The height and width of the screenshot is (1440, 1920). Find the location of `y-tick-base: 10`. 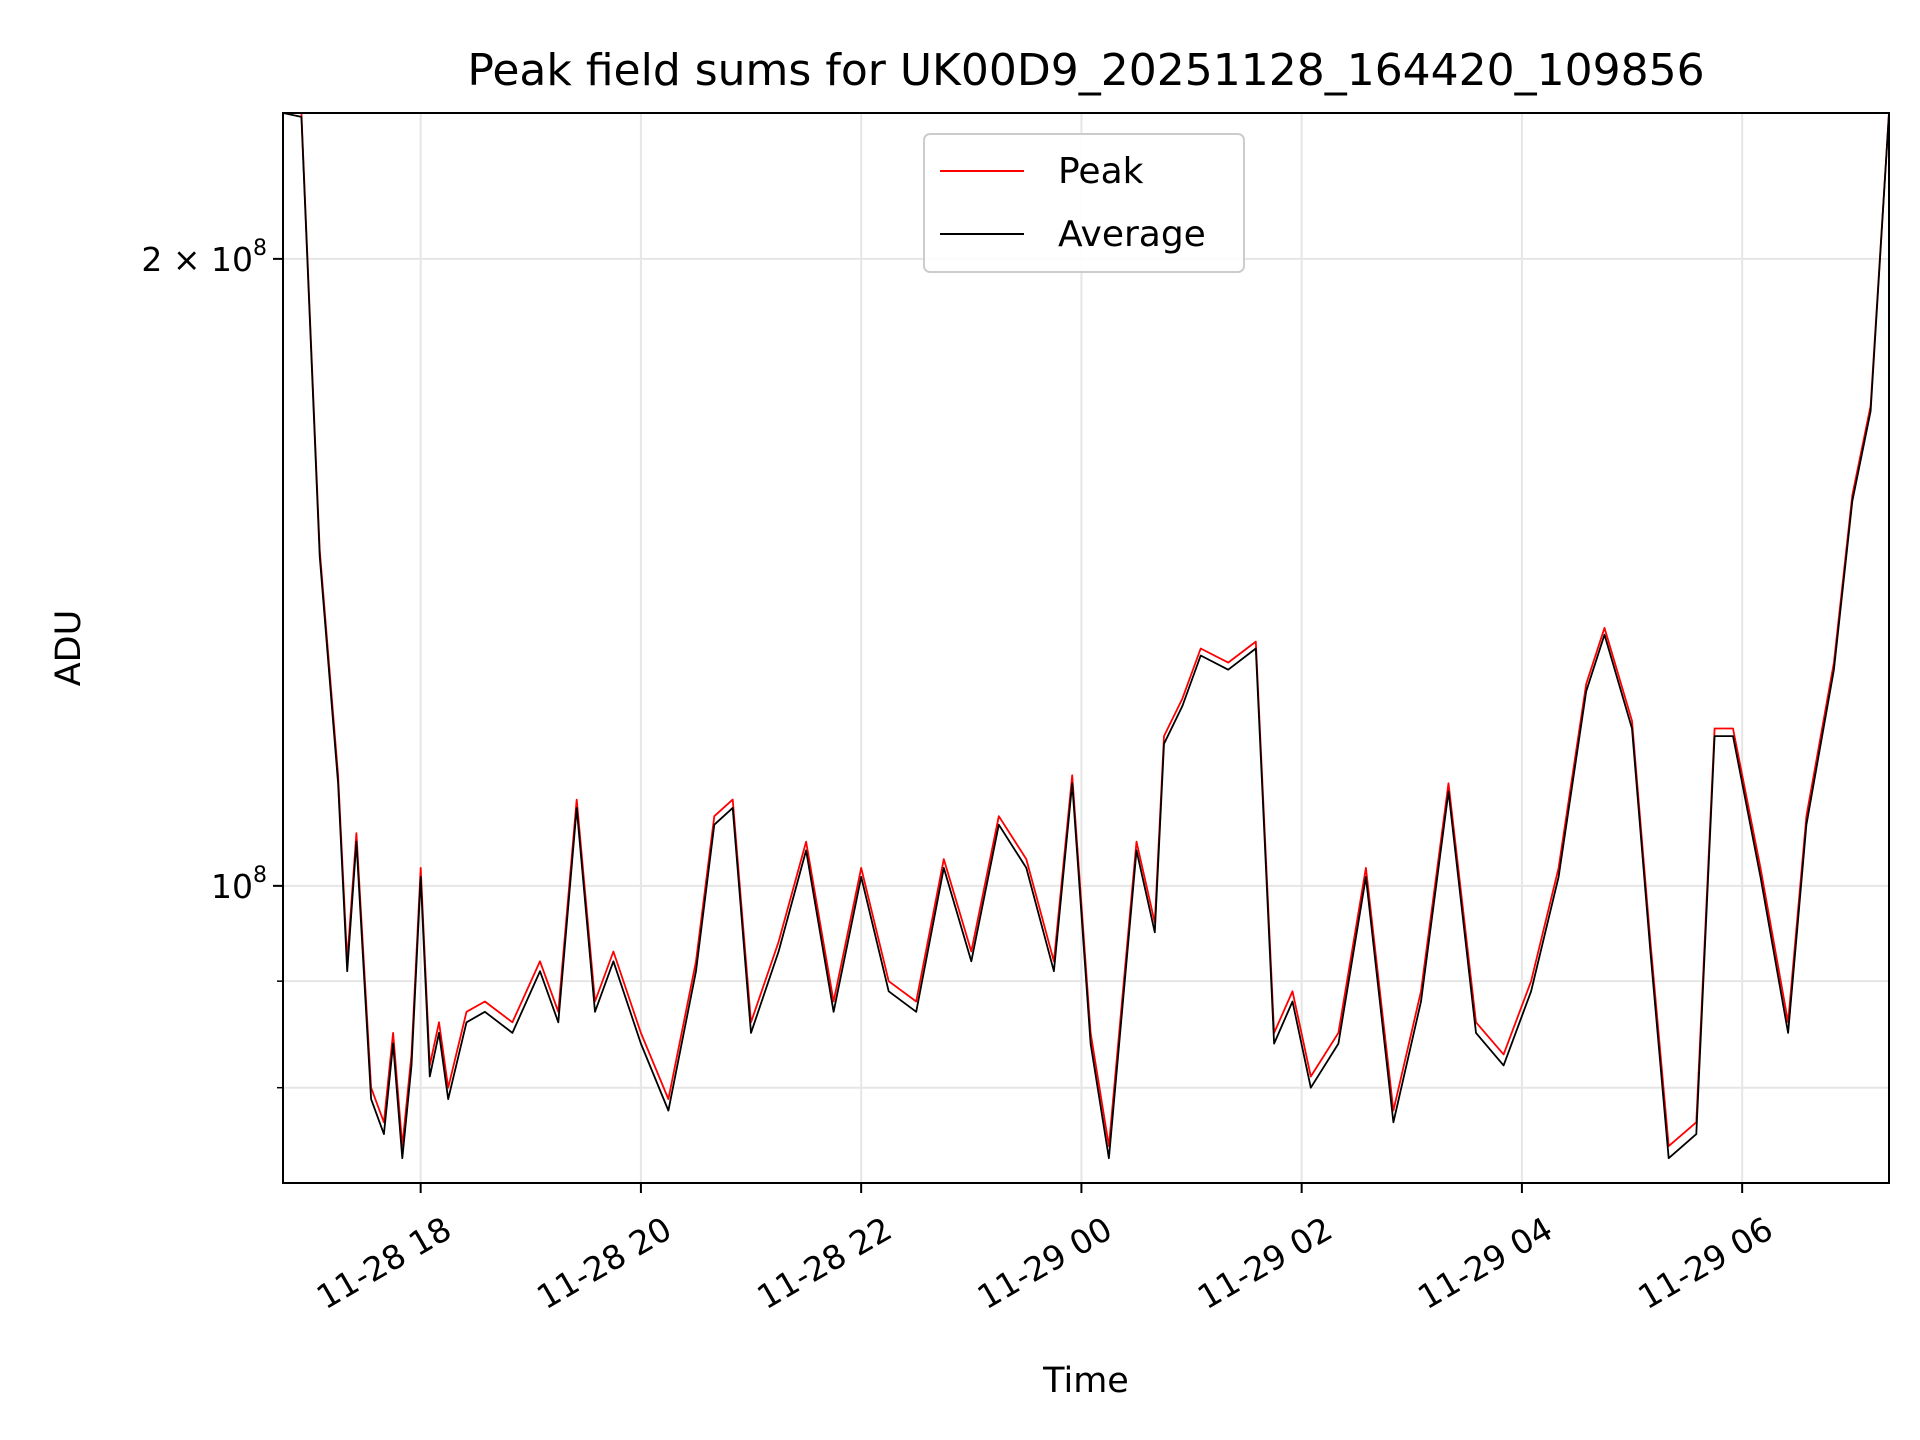

y-tick-base: 10 is located at coordinates (232, 886).